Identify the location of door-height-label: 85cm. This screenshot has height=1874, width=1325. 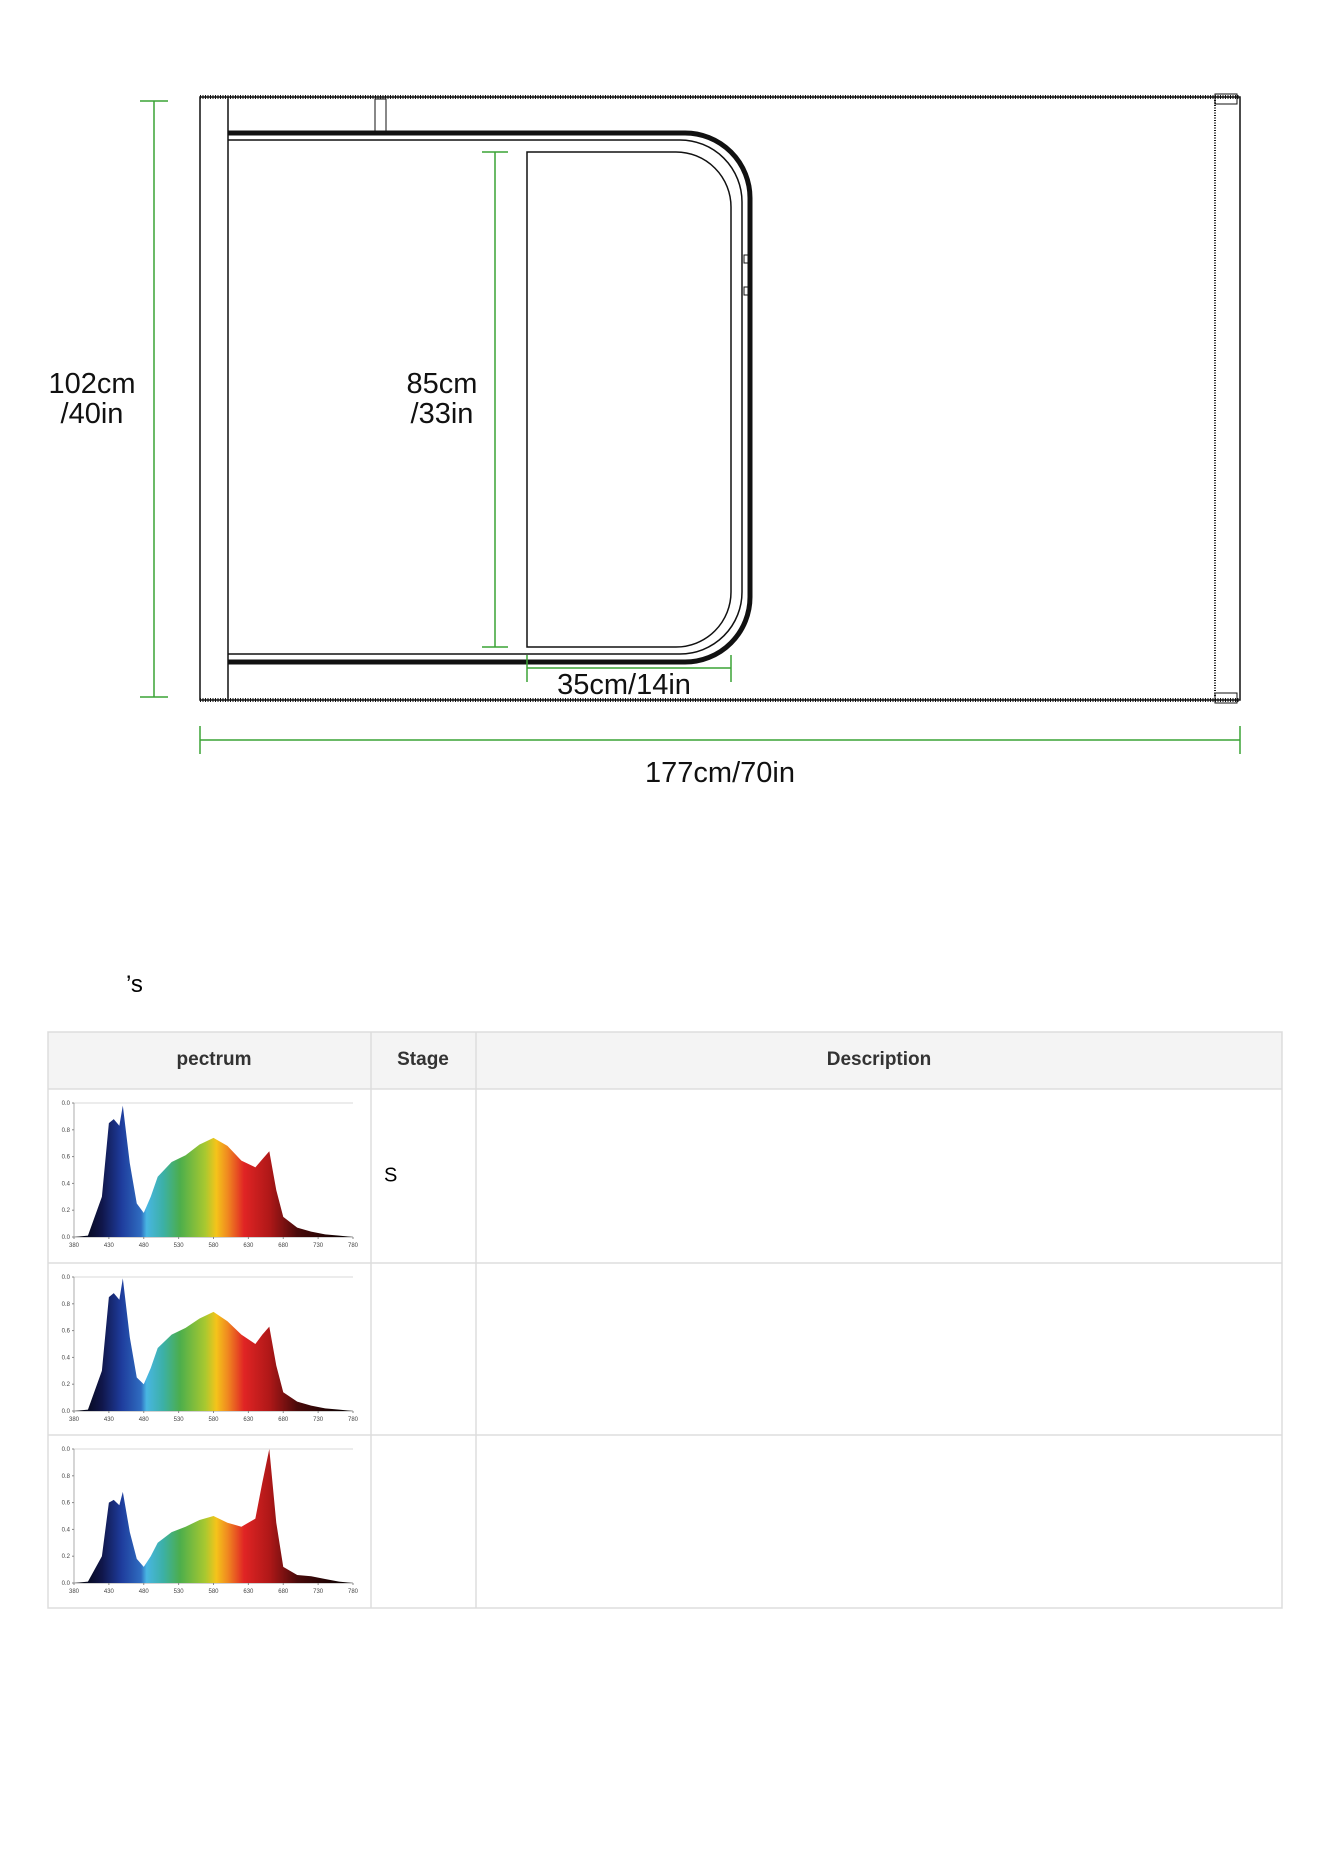
(442, 384).